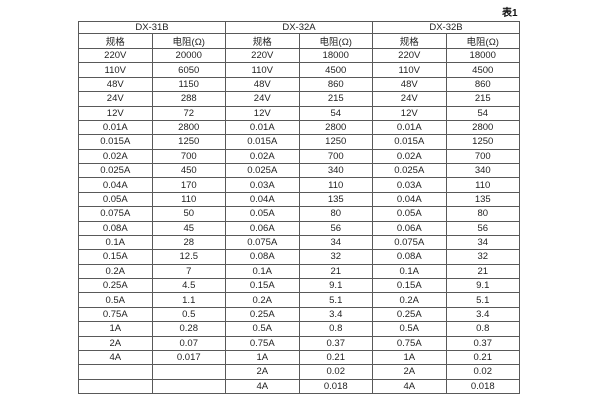  I want to click on resistance-cell, so click(188, 372).